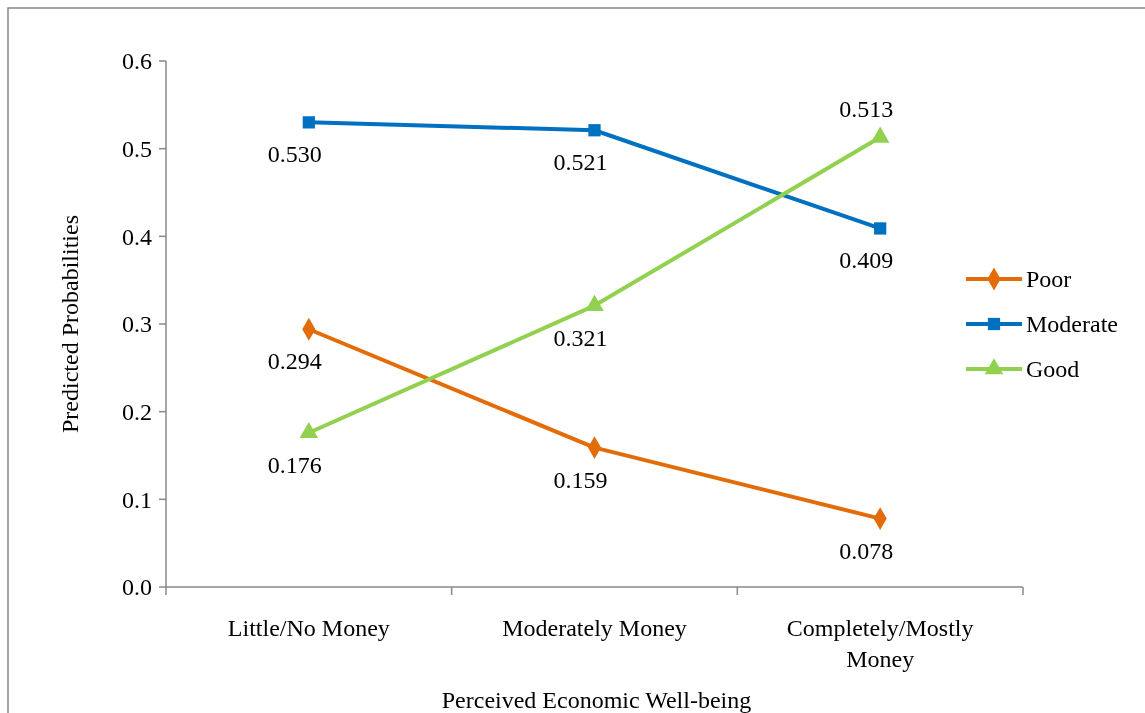  What do you see at coordinates (866, 109) in the screenshot?
I see `data-label: 0.513` at bounding box center [866, 109].